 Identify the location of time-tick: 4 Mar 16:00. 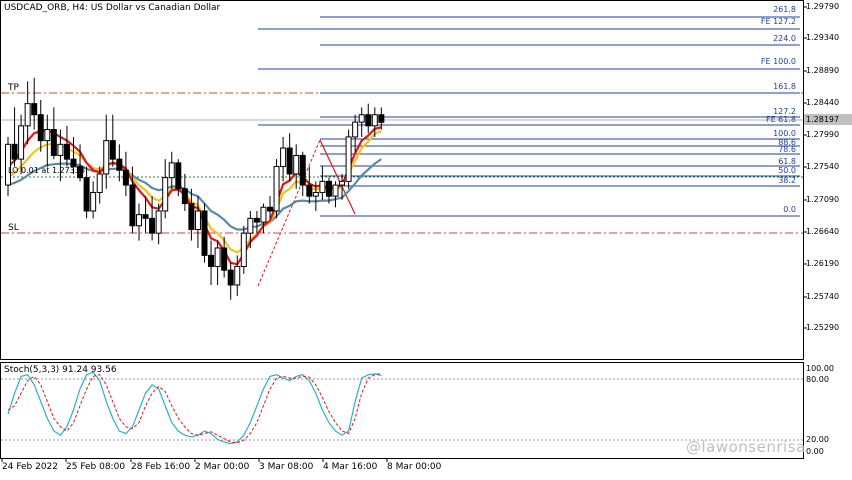
(350, 467).